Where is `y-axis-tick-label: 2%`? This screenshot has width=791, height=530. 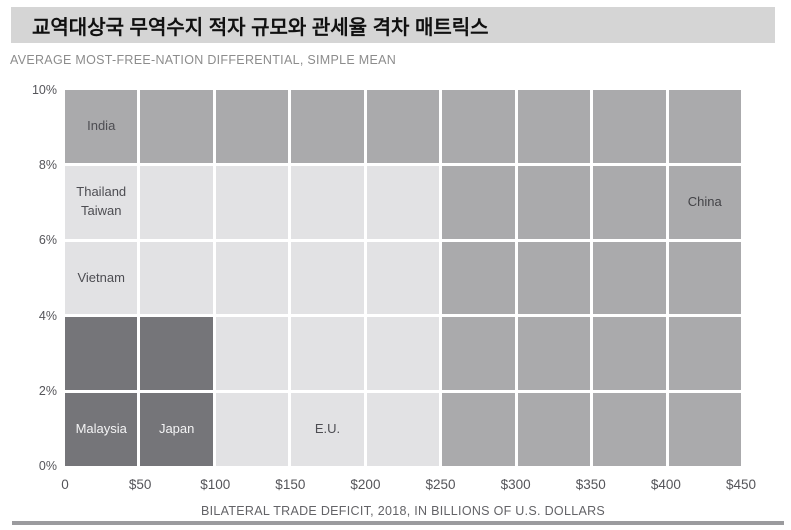 y-axis-tick-label: 2% is located at coordinates (47, 390).